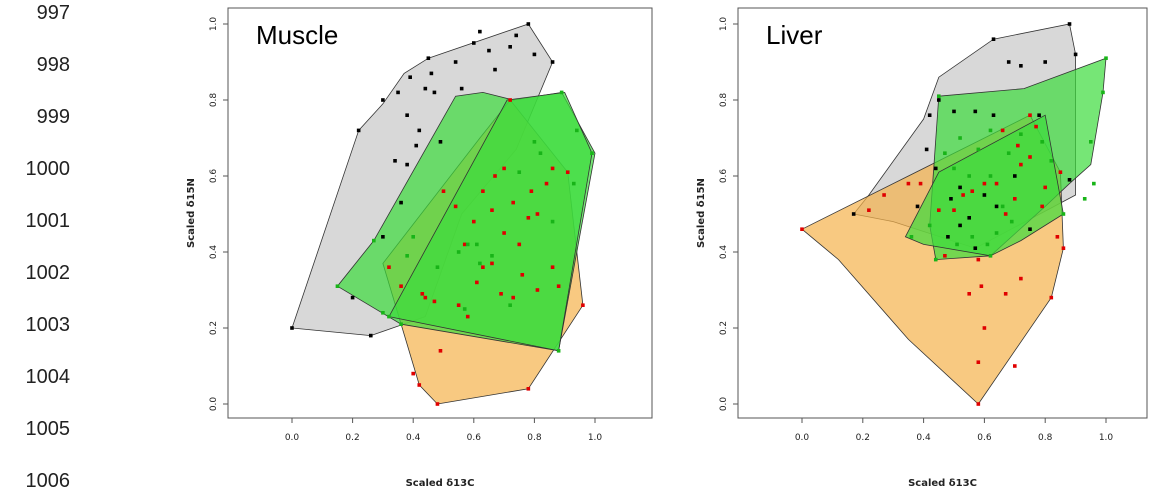 The width and height of the screenshot is (1152, 493). What do you see at coordinates (53, 13) in the screenshot?
I see `line-number: 997` at bounding box center [53, 13].